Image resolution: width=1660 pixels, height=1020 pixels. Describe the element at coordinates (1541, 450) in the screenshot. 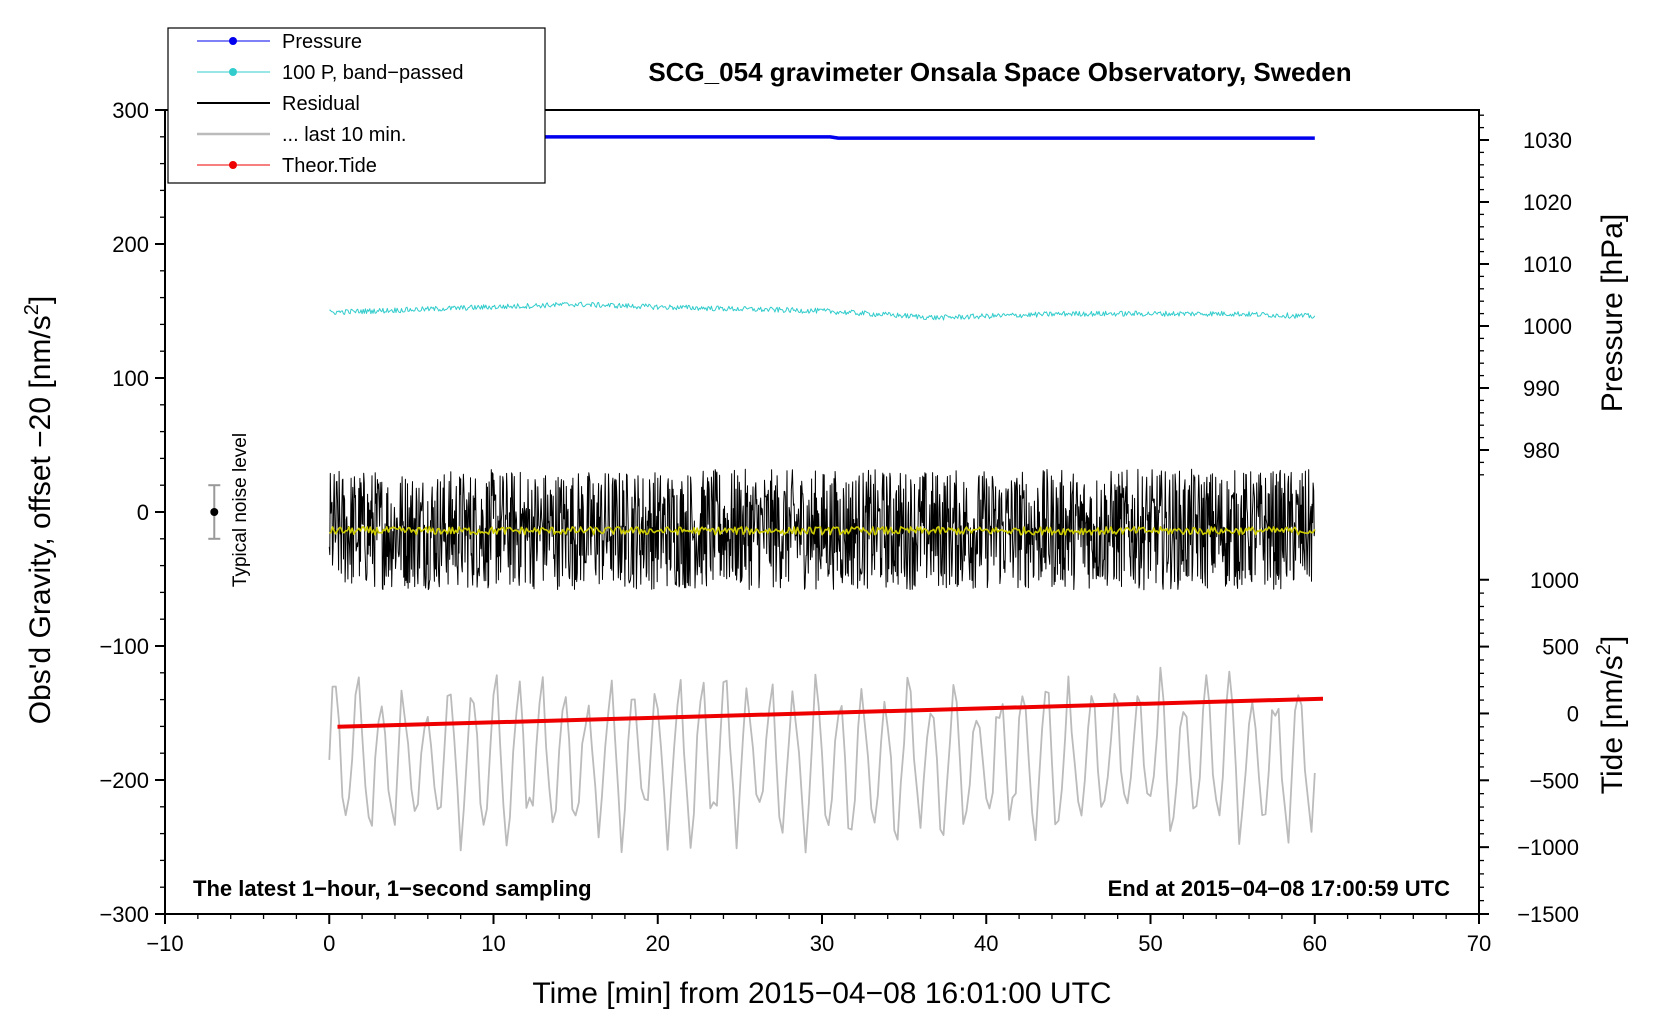

I see `y-pressure-tick-label: 980` at that location.